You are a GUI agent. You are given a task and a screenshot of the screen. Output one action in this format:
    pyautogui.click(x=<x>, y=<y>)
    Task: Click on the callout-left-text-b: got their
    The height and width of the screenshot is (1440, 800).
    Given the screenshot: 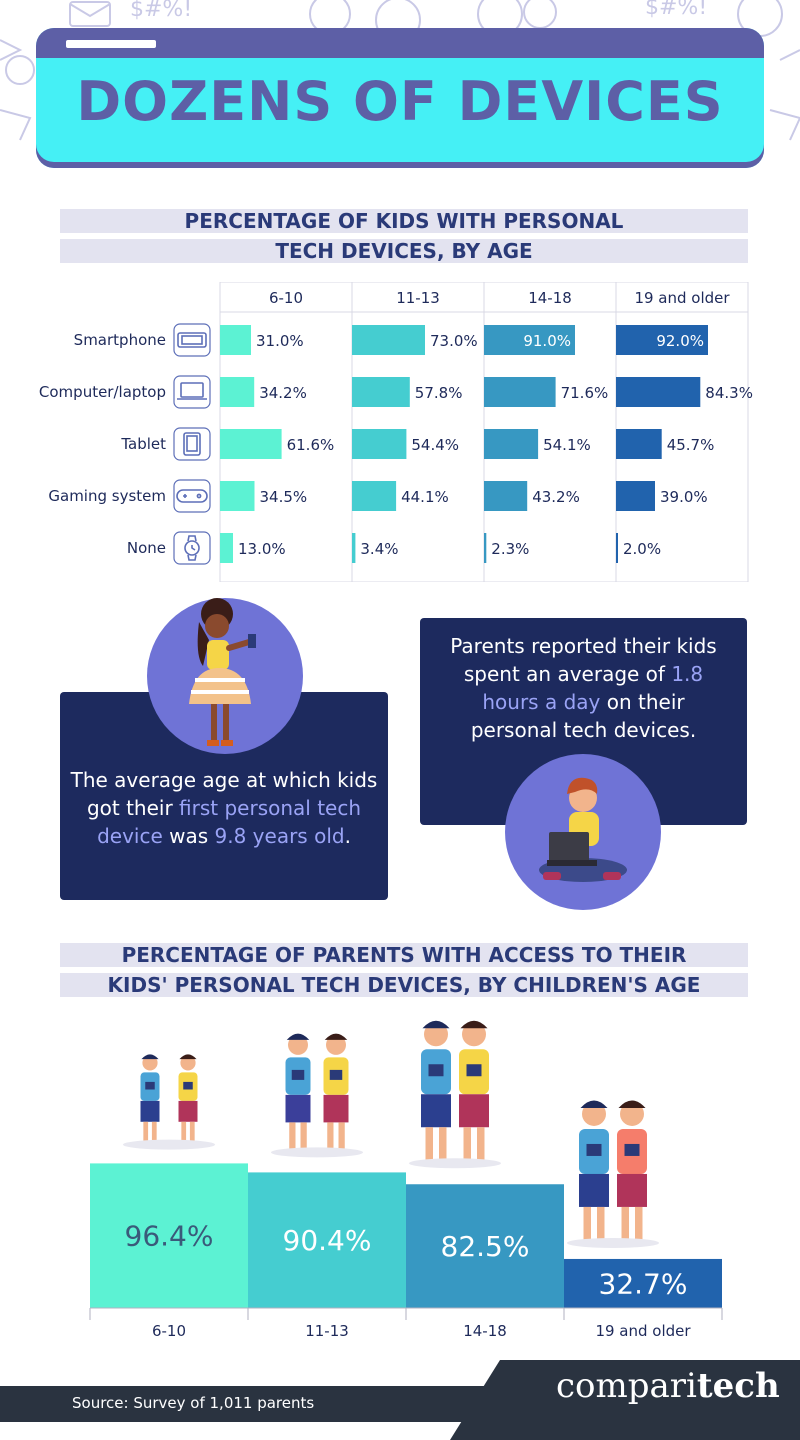 What is the action you would take?
    pyautogui.click(x=133, y=808)
    